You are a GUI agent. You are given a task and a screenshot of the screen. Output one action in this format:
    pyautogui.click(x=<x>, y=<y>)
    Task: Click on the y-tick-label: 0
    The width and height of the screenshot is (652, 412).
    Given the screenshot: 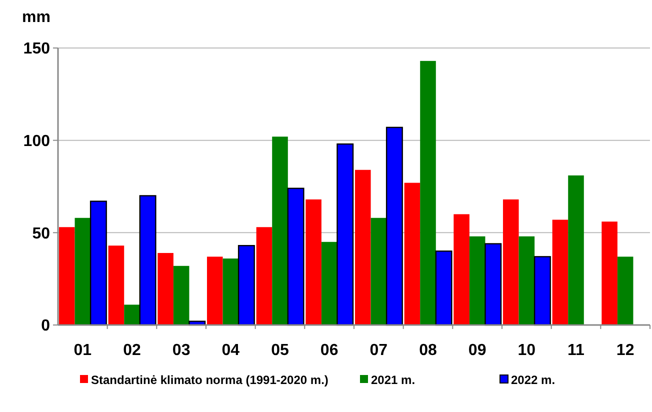 What is the action you would take?
    pyautogui.click(x=45, y=326)
    